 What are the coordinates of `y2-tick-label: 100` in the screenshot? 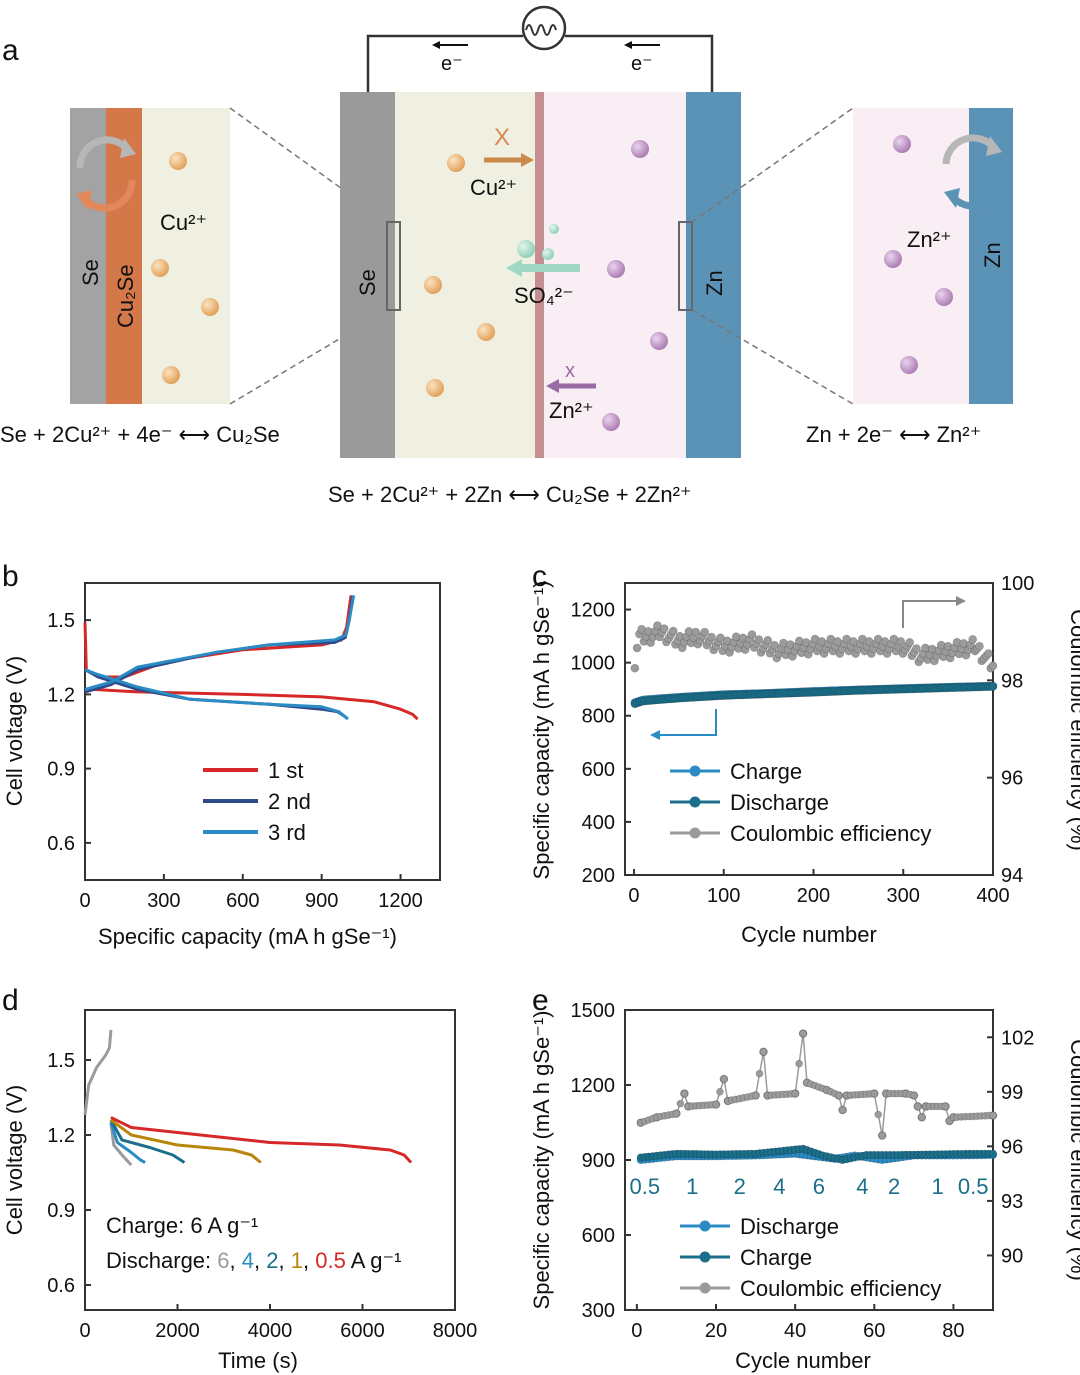 It's located at (1017, 584).